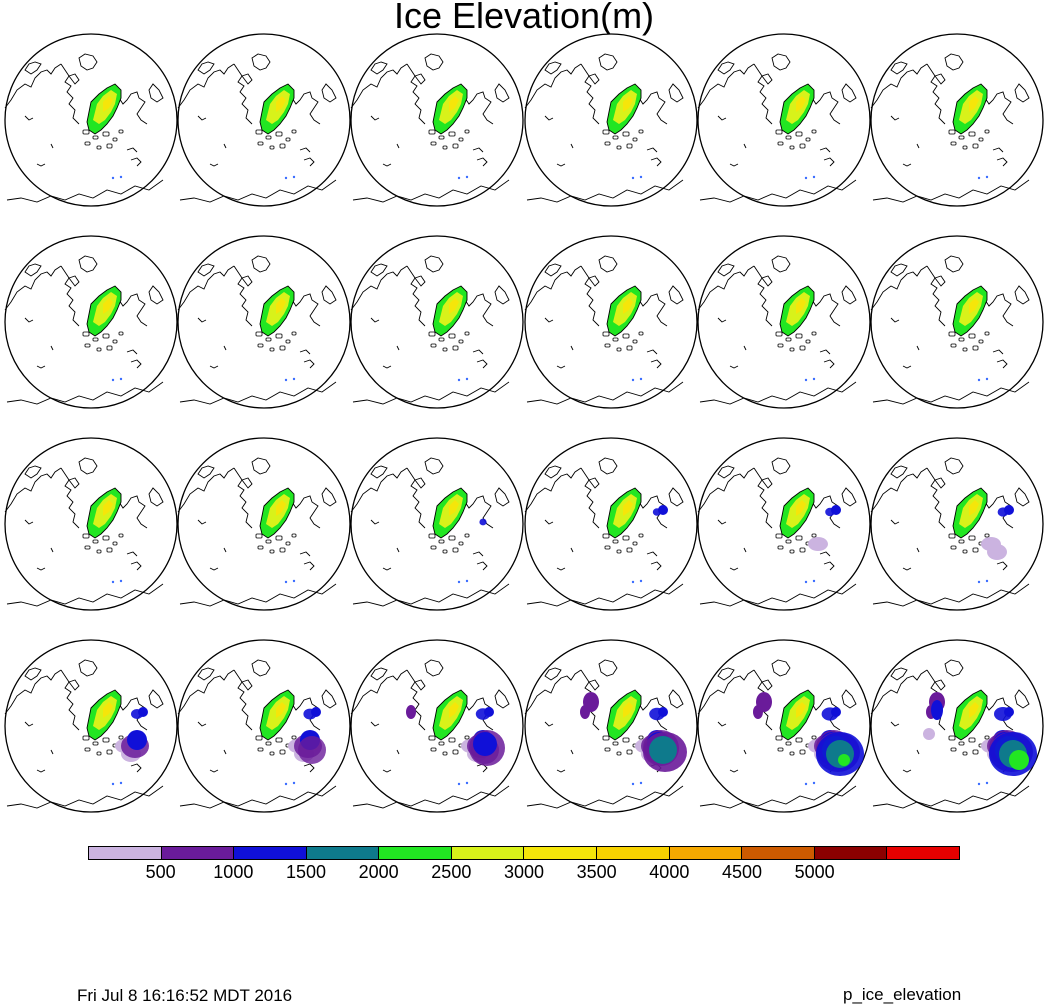 Image resolution: width=1048 pixels, height=1006 pixels. What do you see at coordinates (524, 872) in the screenshot?
I see `colorbar-tick-label: 3000` at bounding box center [524, 872].